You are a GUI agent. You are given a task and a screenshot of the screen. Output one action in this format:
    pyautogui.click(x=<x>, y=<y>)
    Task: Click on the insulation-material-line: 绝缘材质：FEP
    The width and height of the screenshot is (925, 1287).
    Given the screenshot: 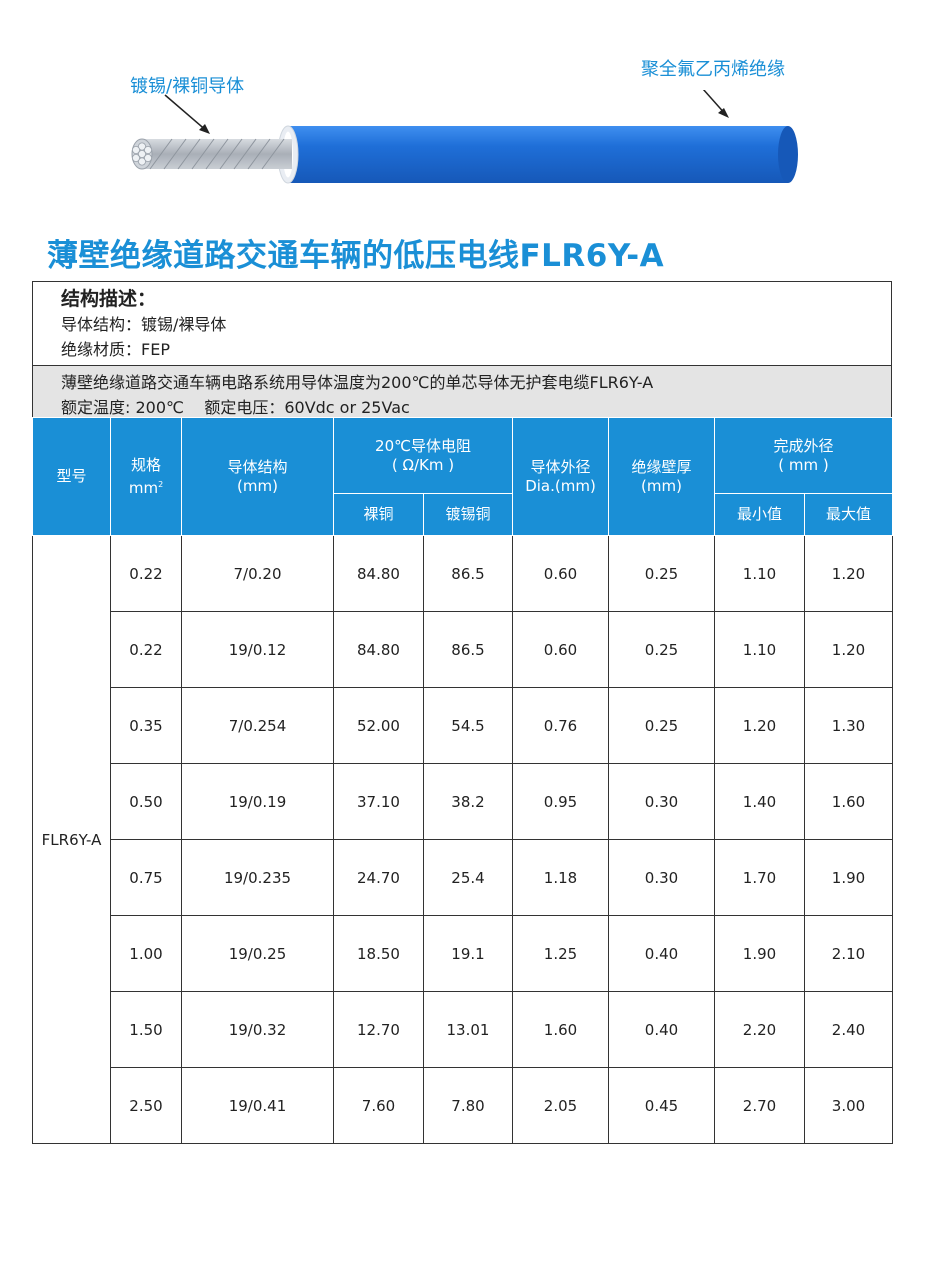 What is the action you would take?
    pyautogui.click(x=115, y=349)
    